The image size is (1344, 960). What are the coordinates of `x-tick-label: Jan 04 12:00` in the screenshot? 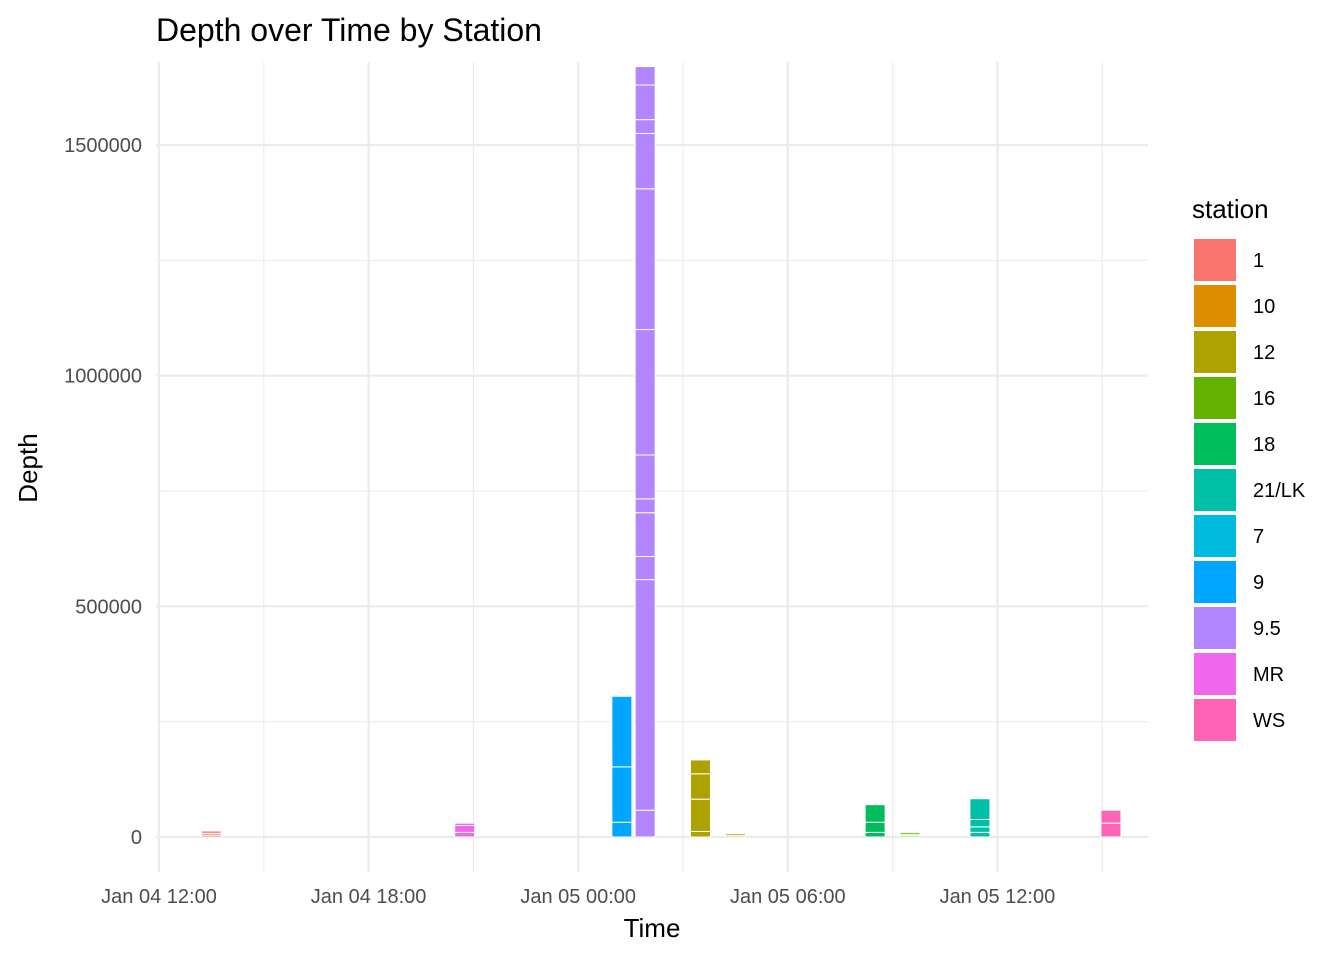 It's located at (159, 897).